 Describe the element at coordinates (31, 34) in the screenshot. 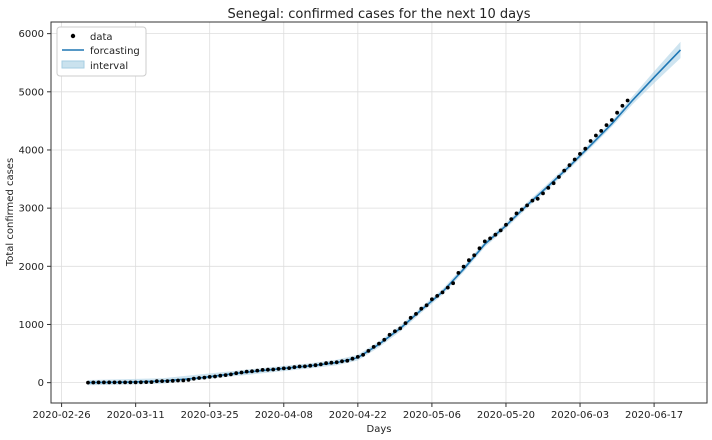

I see `y-tick-label: 6000` at that location.